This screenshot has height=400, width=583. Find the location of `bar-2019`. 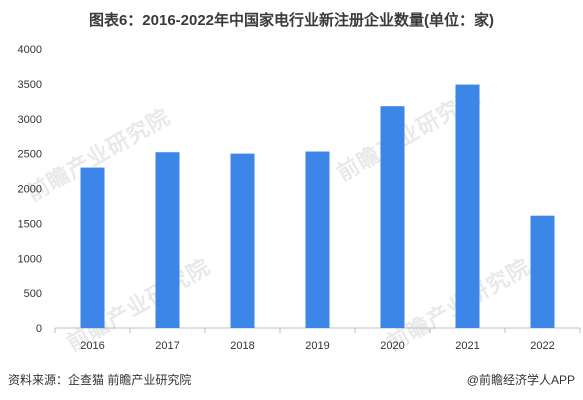

bar-2019 is located at coordinates (317, 239).